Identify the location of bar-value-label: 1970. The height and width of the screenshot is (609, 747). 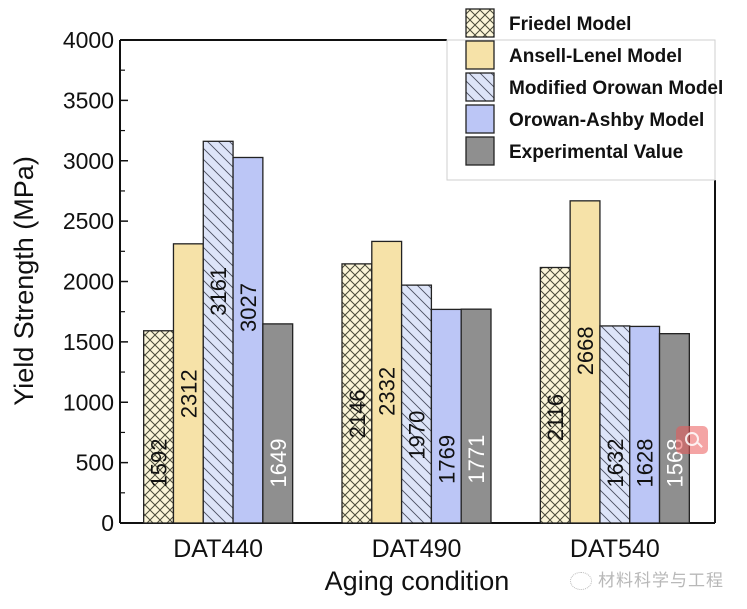
(417, 435).